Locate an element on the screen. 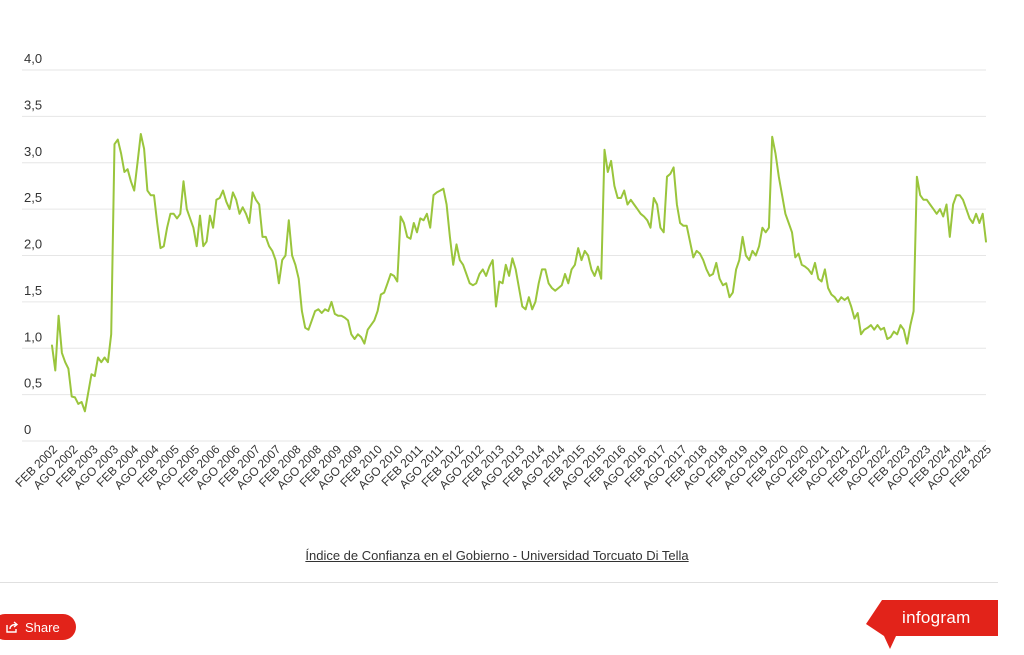 The height and width of the screenshot is (655, 1024). footer-divider is located at coordinates (499, 582).